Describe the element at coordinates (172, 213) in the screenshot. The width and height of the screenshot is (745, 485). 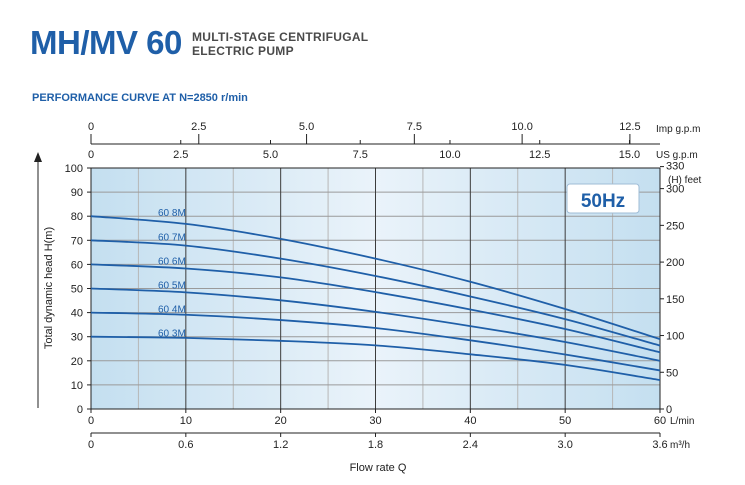
I see `curve-label-60-8m: 60 8M` at that location.